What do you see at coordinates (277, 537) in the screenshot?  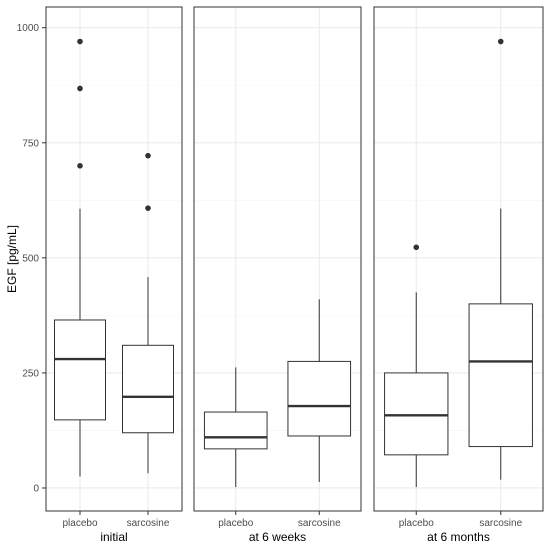 I see `panel-label: at 6 weeks` at bounding box center [277, 537].